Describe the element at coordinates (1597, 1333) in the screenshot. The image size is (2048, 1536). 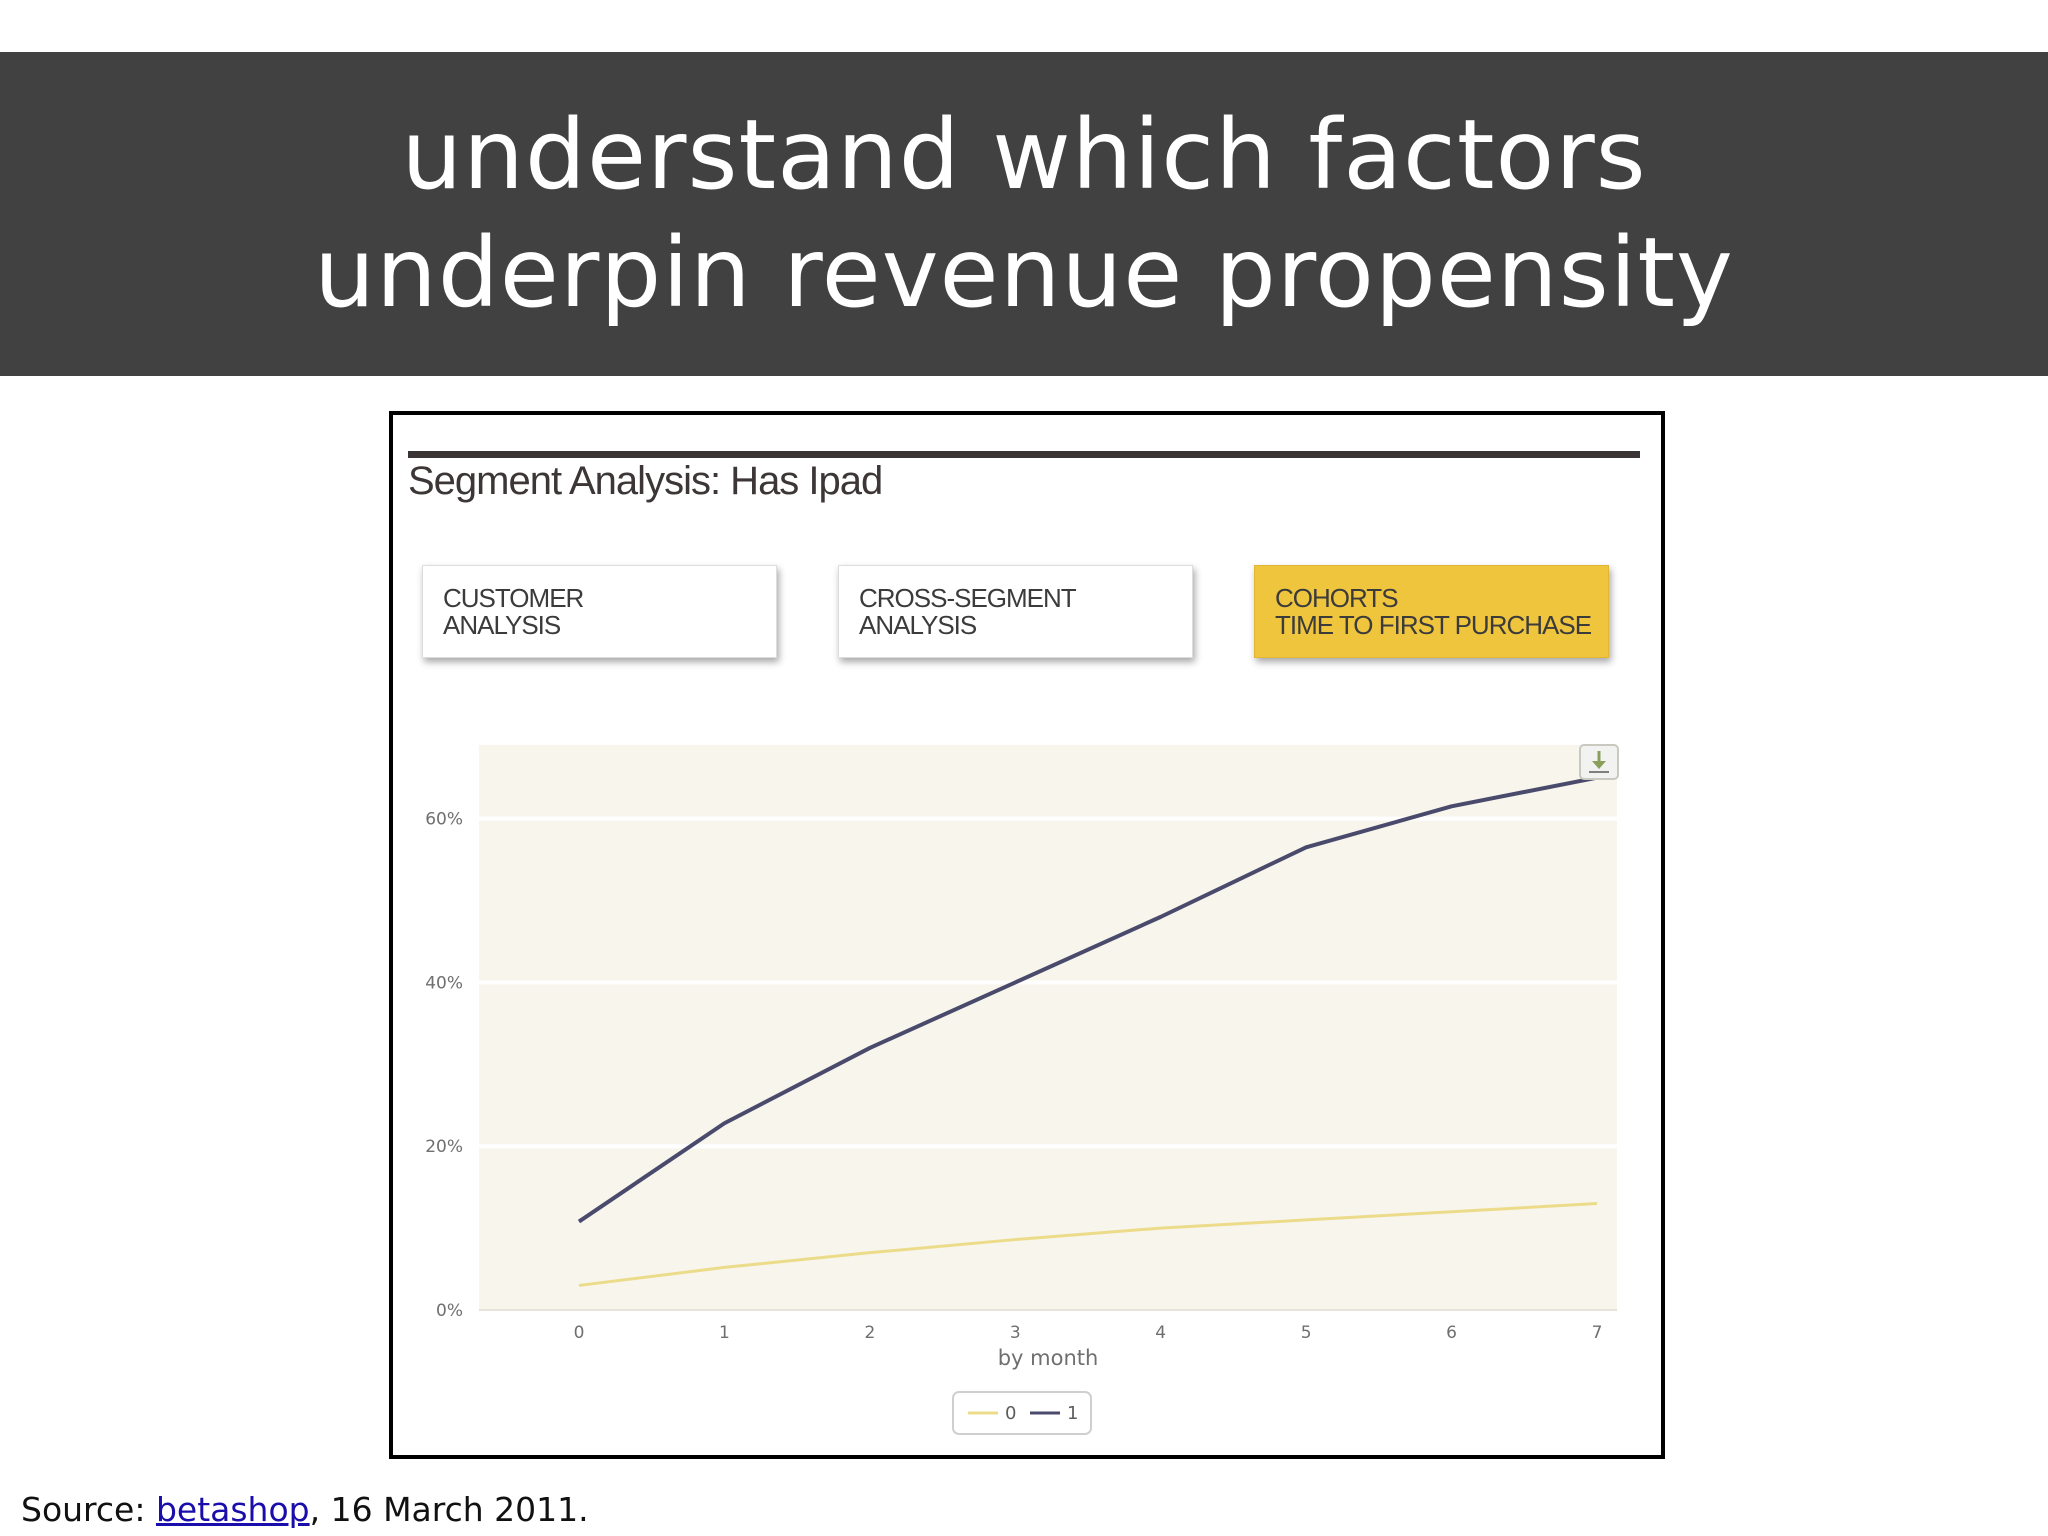
I see `x-tick-label: 7` at that location.